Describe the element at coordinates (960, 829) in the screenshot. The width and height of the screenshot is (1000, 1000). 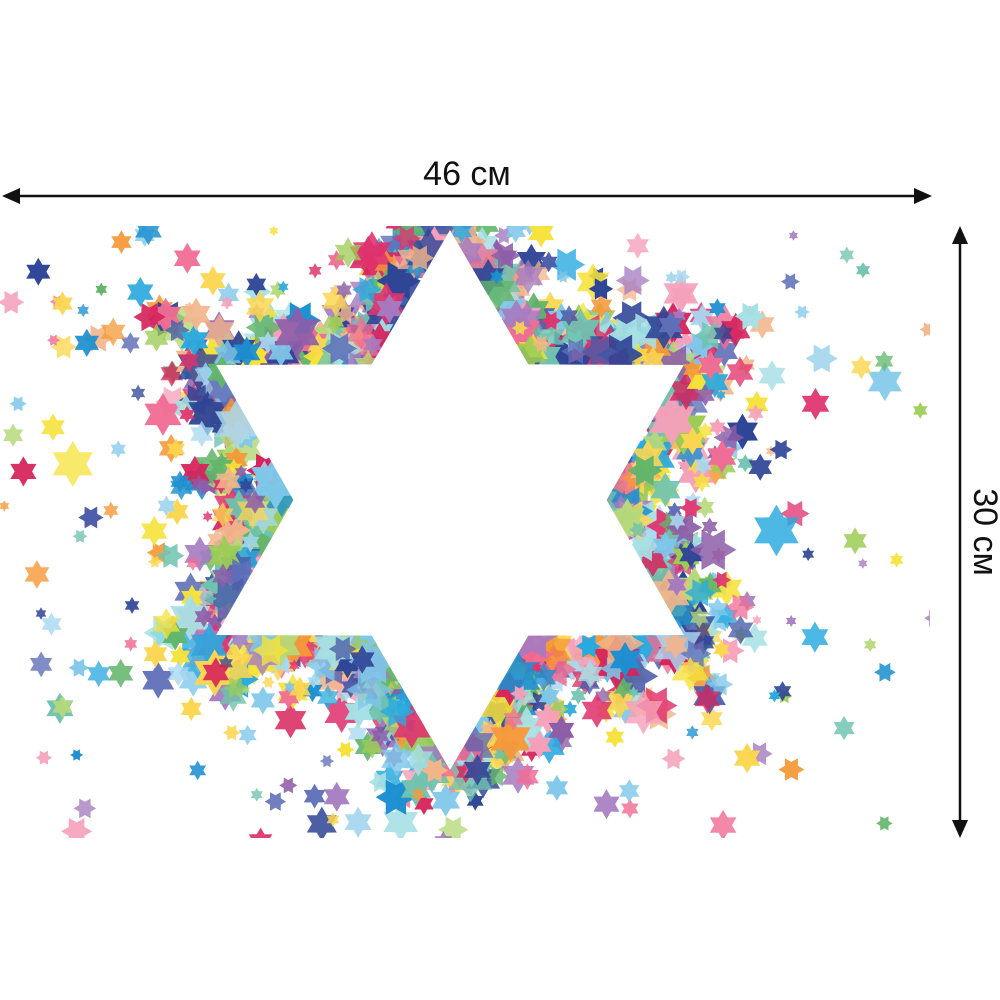
I see `height-arrow-bottom-head` at that location.